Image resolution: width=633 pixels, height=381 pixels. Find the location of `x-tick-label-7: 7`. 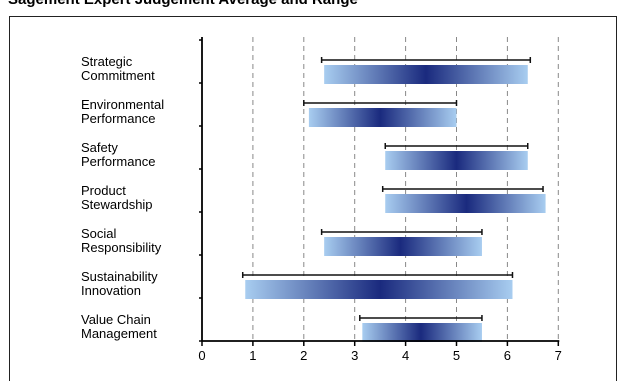

x-tick-label-7: 7 is located at coordinates (558, 355).